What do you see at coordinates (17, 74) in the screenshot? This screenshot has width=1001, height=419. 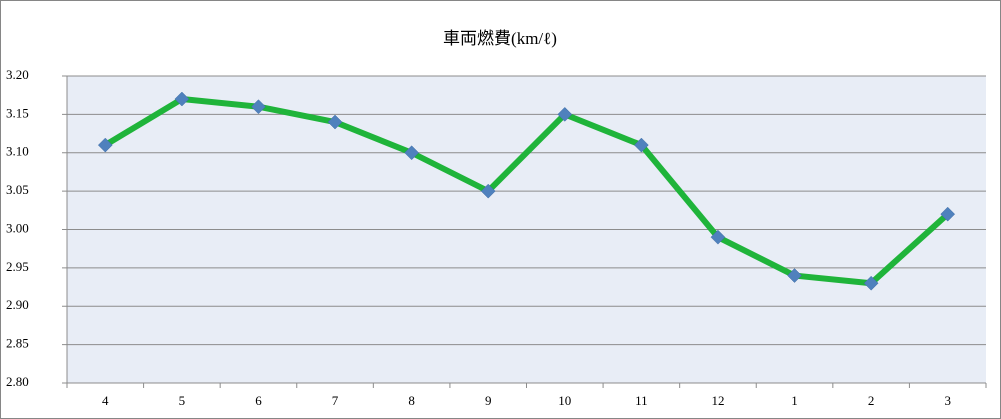 I see `y-tick-label: 3.20` at bounding box center [17, 74].